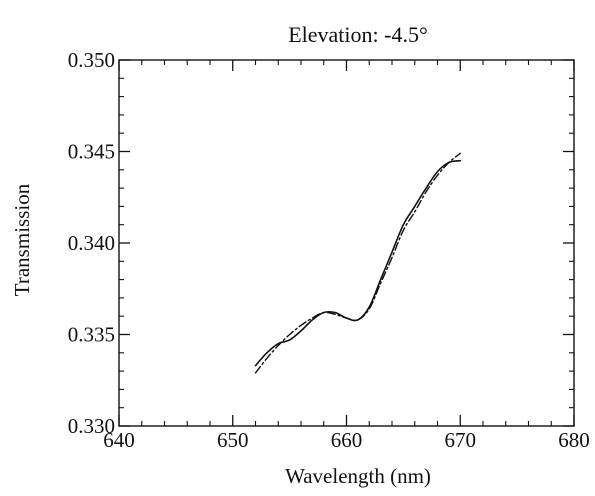 Image resolution: width=595 pixels, height=496 pixels. Describe the element at coordinates (91, 152) in the screenshot. I see `y-tick-label: 0.345` at that location.